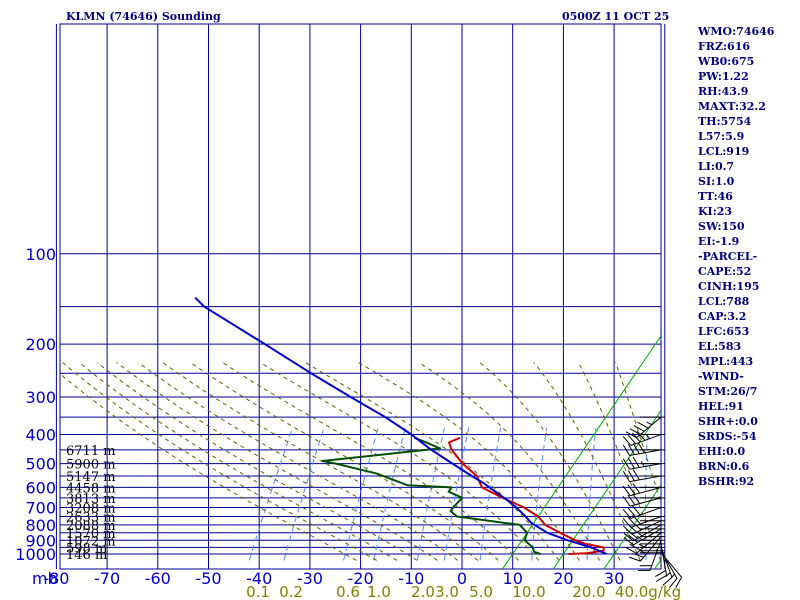 The image size is (800, 600). I want to click on pressure-tick-label: 200, so click(40, 344).